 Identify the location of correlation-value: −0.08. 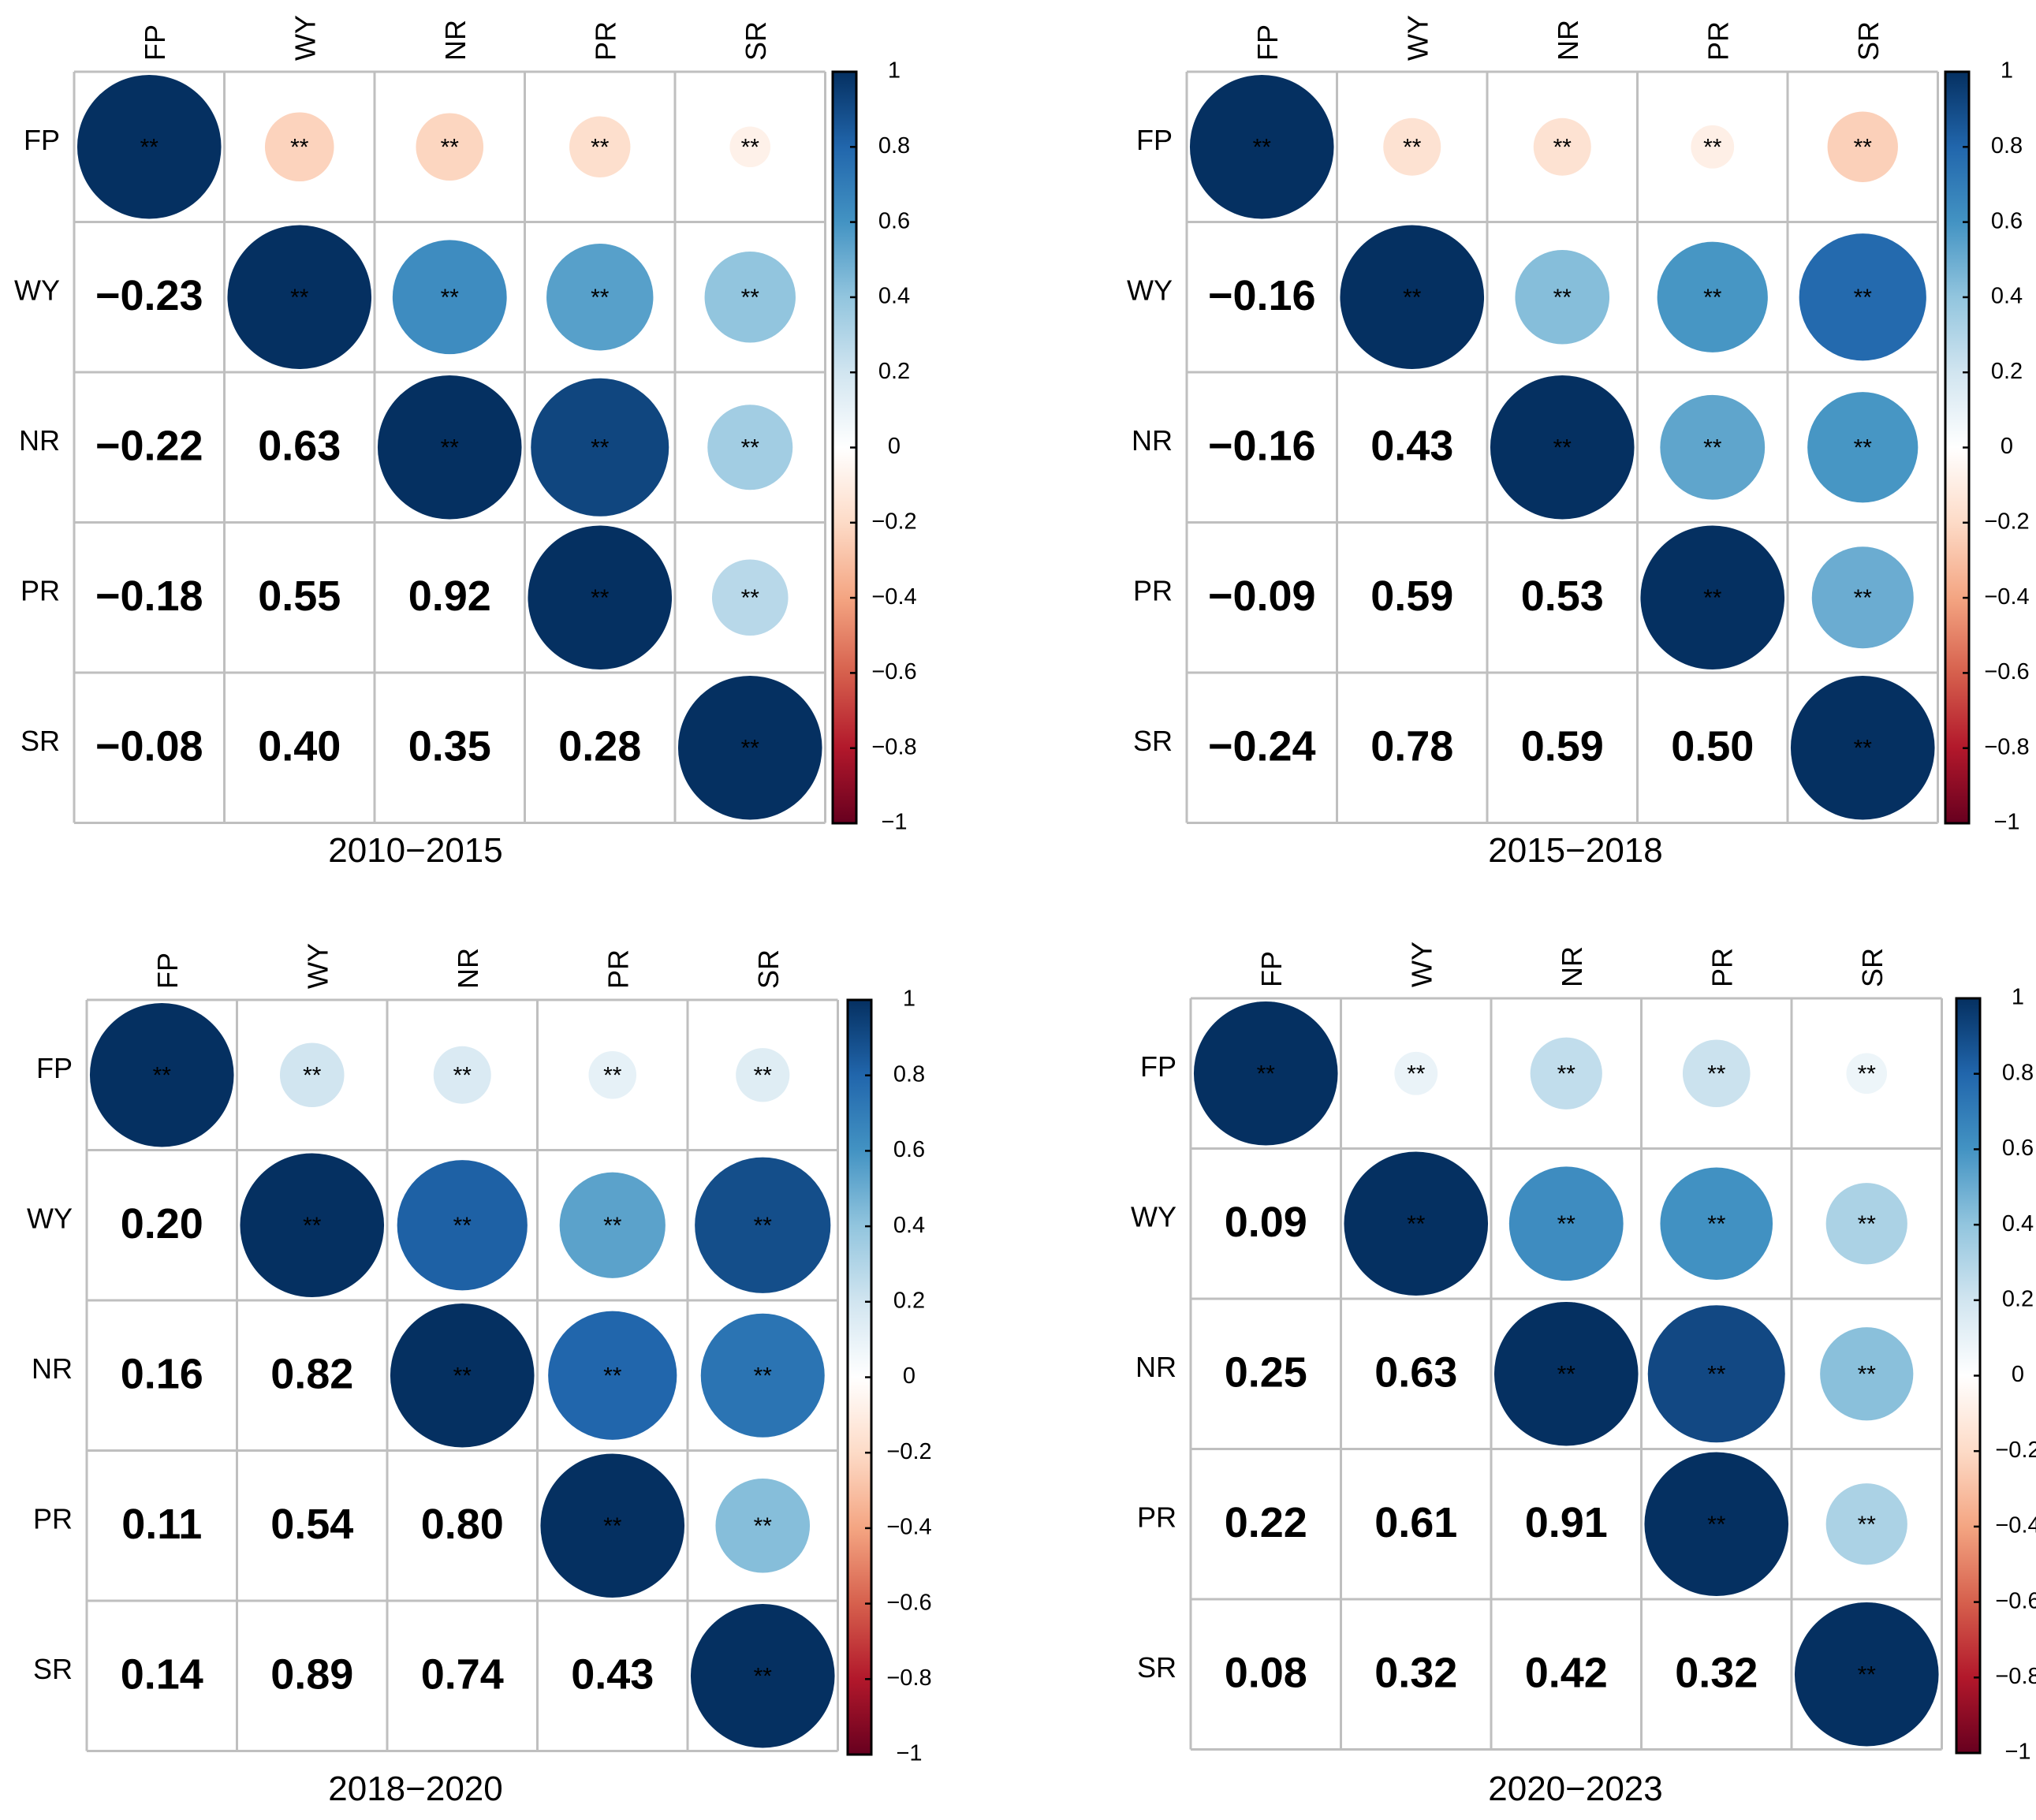
(149, 746).